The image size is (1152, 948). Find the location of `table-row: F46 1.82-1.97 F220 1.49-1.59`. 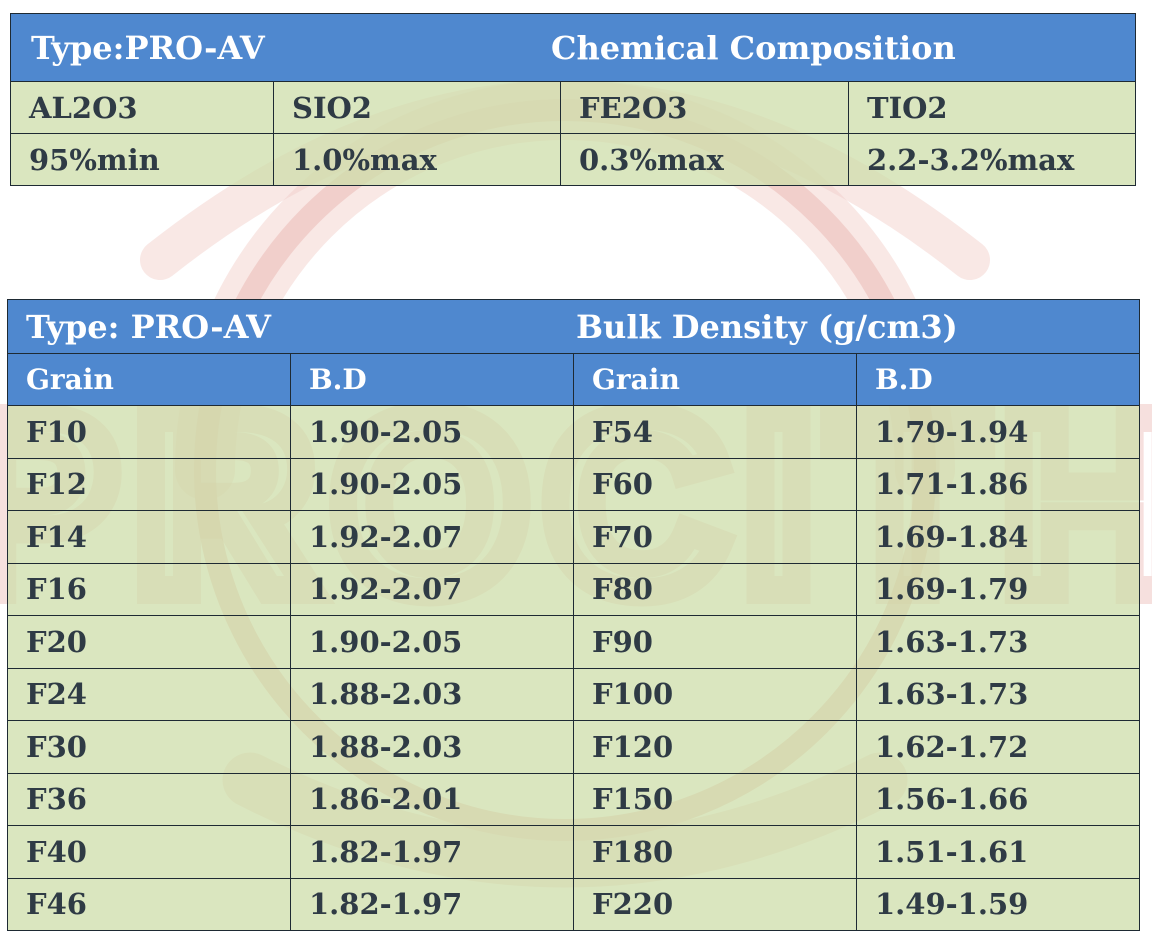

table-row: F46 1.82-1.97 F220 1.49-1.59 is located at coordinates (573, 904).